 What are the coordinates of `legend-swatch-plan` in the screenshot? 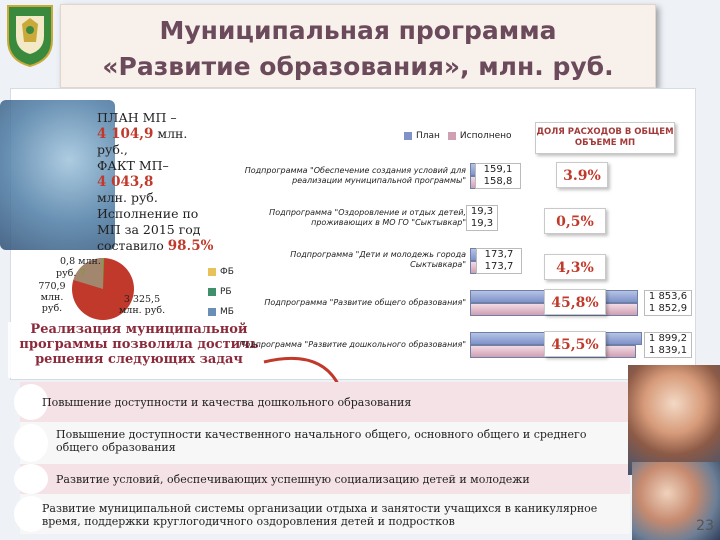 It's located at (408, 136).